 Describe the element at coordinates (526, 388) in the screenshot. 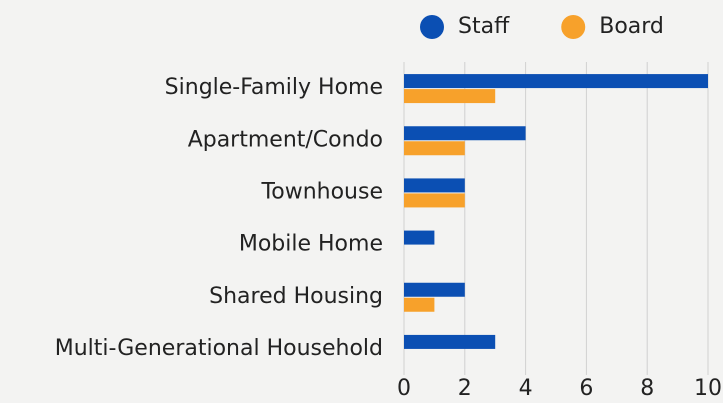

I see `x-tick-label: 4` at that location.